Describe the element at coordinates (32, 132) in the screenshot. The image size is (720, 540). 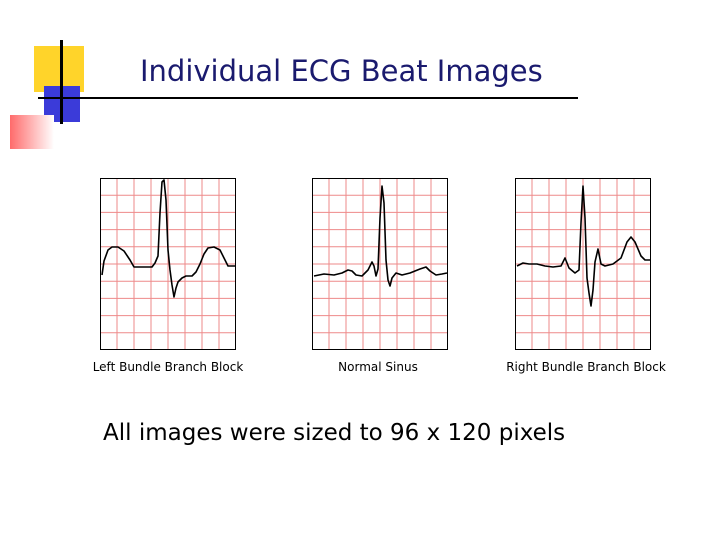
I see `decor-square-red` at that location.